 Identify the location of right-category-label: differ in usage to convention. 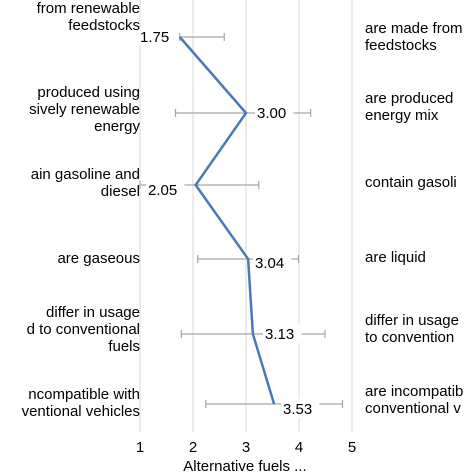
(412, 329).